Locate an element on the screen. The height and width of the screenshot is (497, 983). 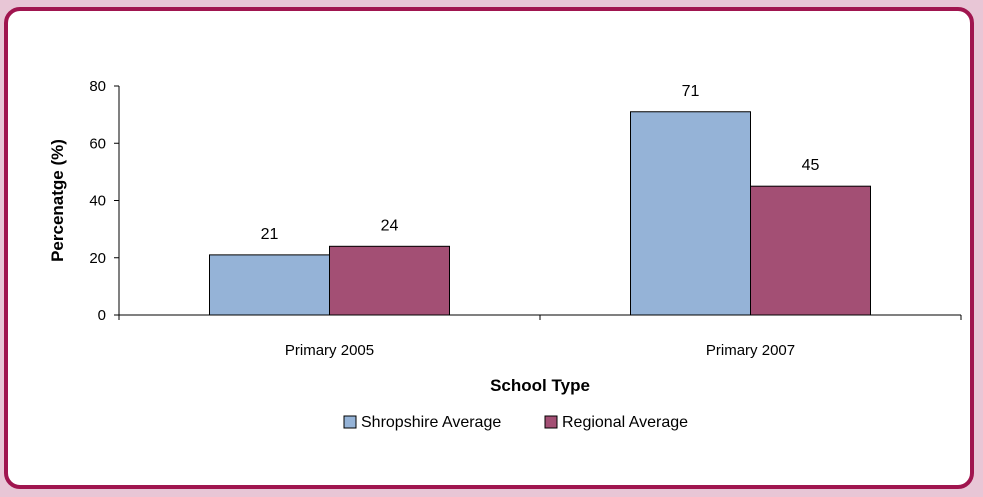
y-tick-label: 0 is located at coordinates (102, 315).